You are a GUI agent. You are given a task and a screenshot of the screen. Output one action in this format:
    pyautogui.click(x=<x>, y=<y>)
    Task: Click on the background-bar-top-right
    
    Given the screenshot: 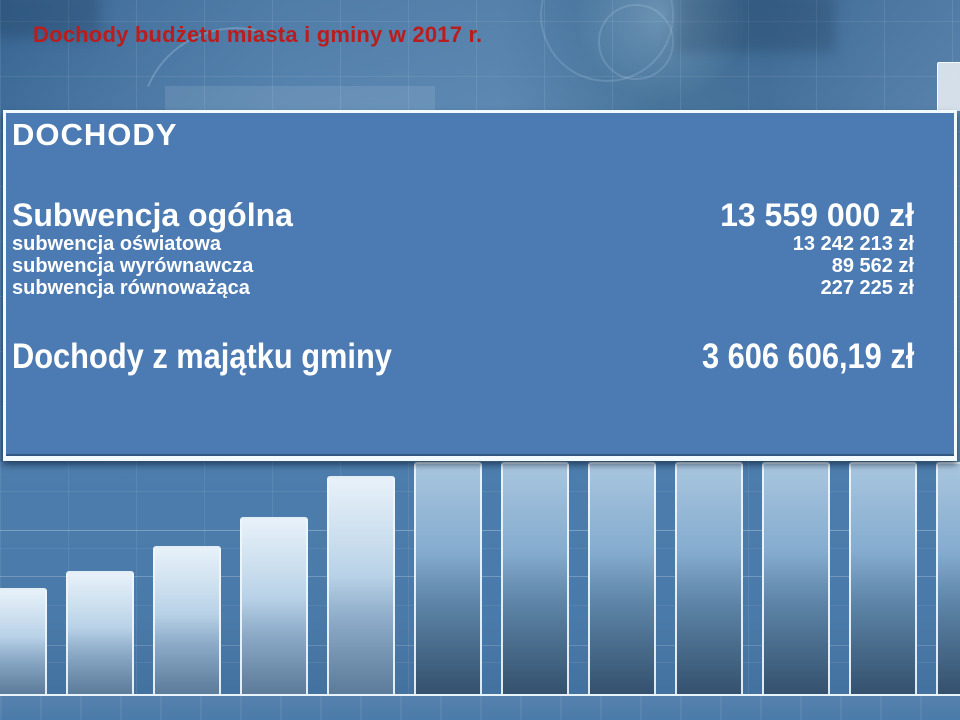 What is the action you would take?
    pyautogui.click(x=948, y=86)
    